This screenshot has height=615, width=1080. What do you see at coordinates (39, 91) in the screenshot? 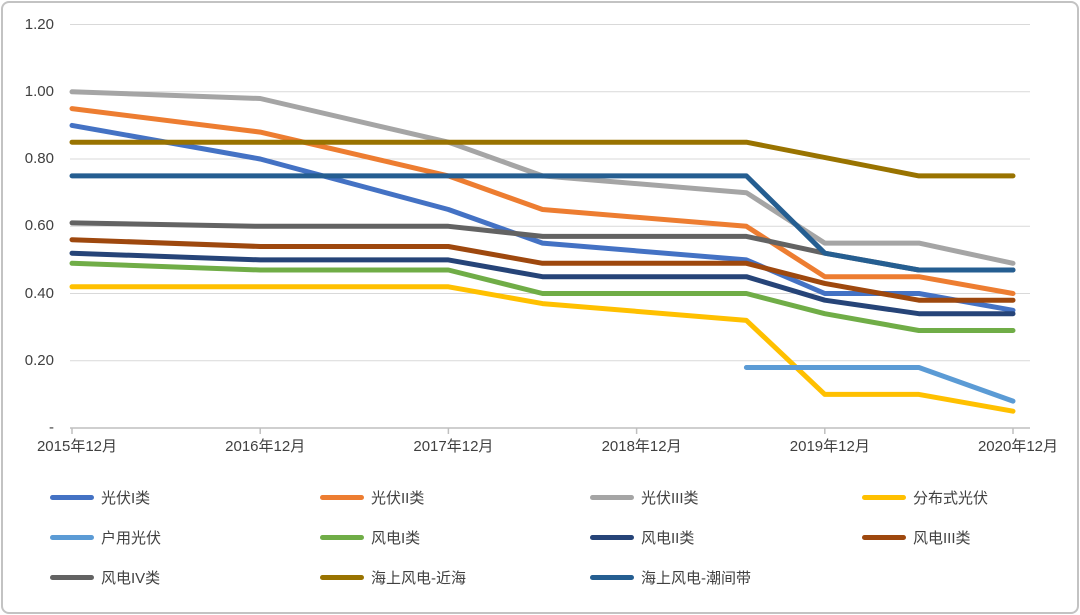
I see `y-tick-label: 1.00` at bounding box center [39, 91].